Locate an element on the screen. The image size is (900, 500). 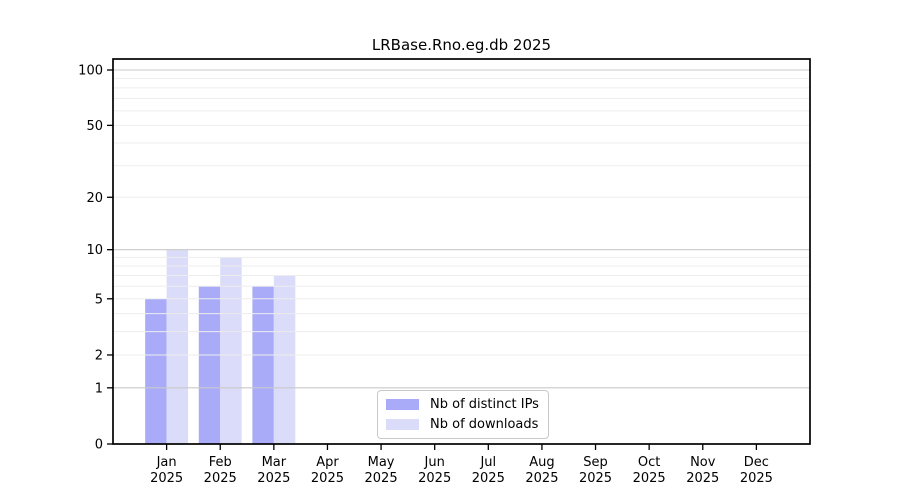
bar-ips-feb is located at coordinates (209, 365).